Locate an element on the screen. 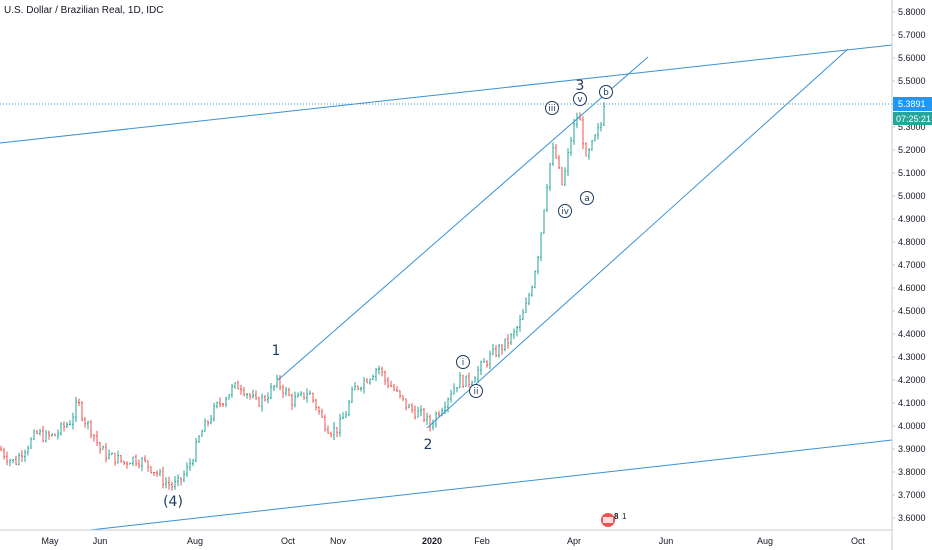 The width and height of the screenshot is (932, 550). current-price-tag is located at coordinates (912, 104).